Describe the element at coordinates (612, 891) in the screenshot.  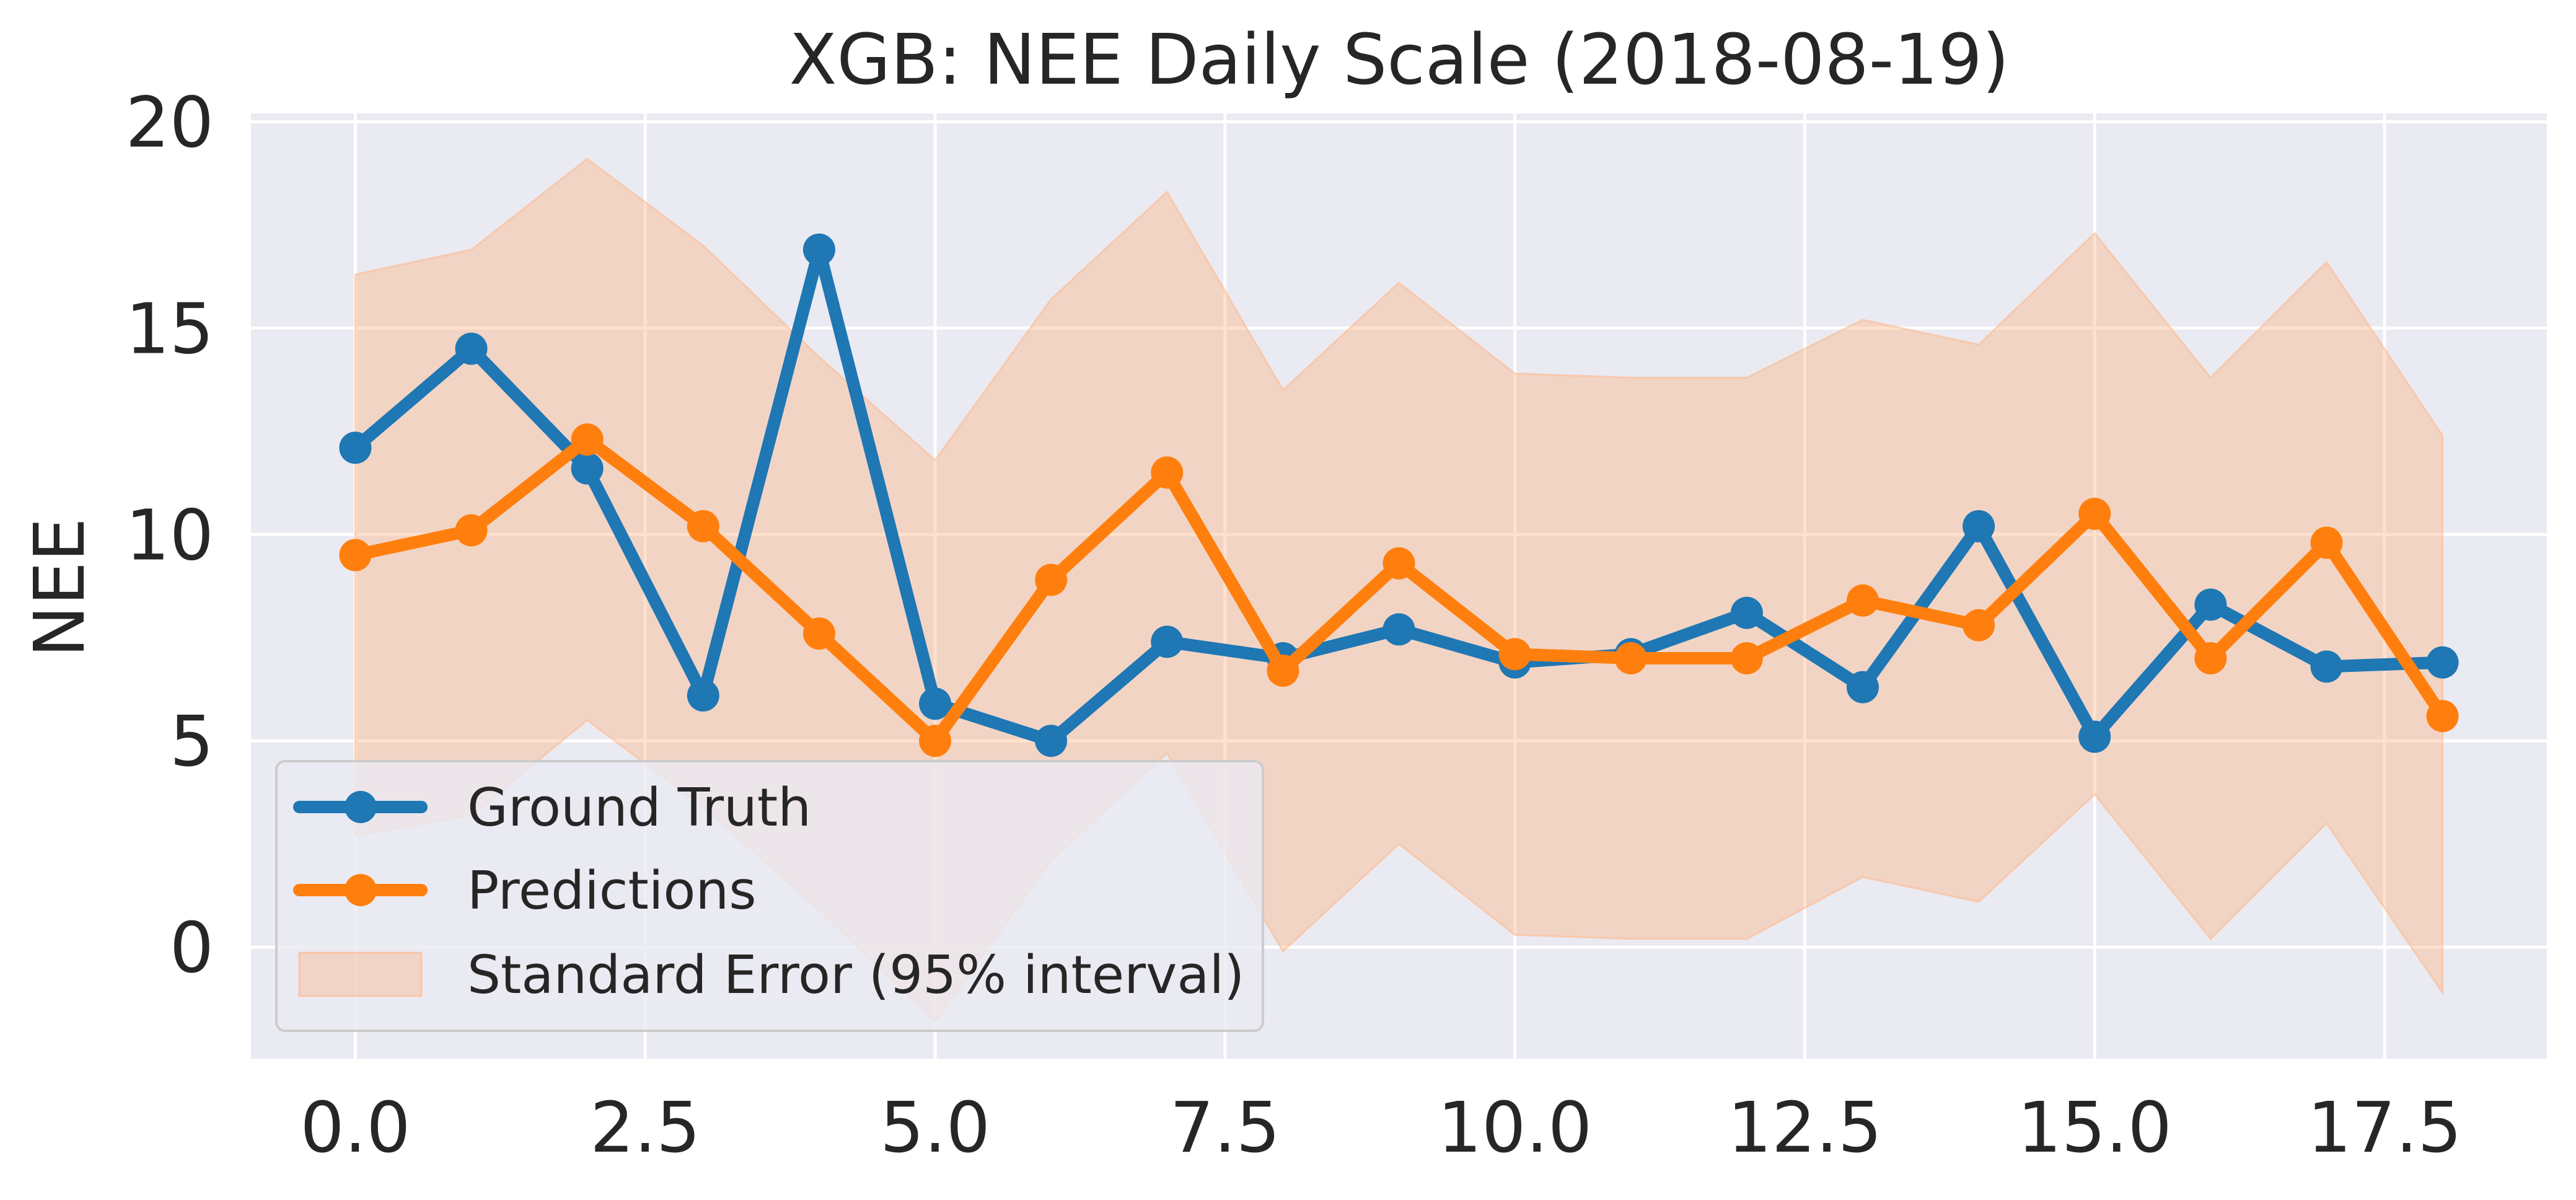
I see `legend-label-predictions: Predictions` at that location.